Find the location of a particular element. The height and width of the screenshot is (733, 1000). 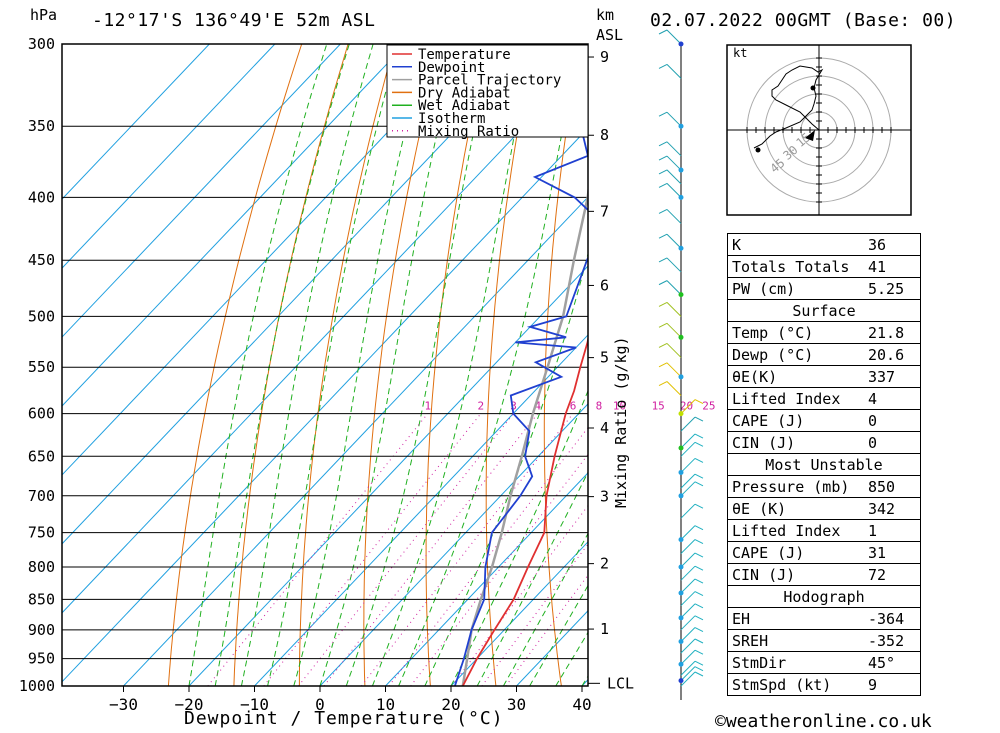

pressure-tick-label: 900 is located at coordinates (41, 630).